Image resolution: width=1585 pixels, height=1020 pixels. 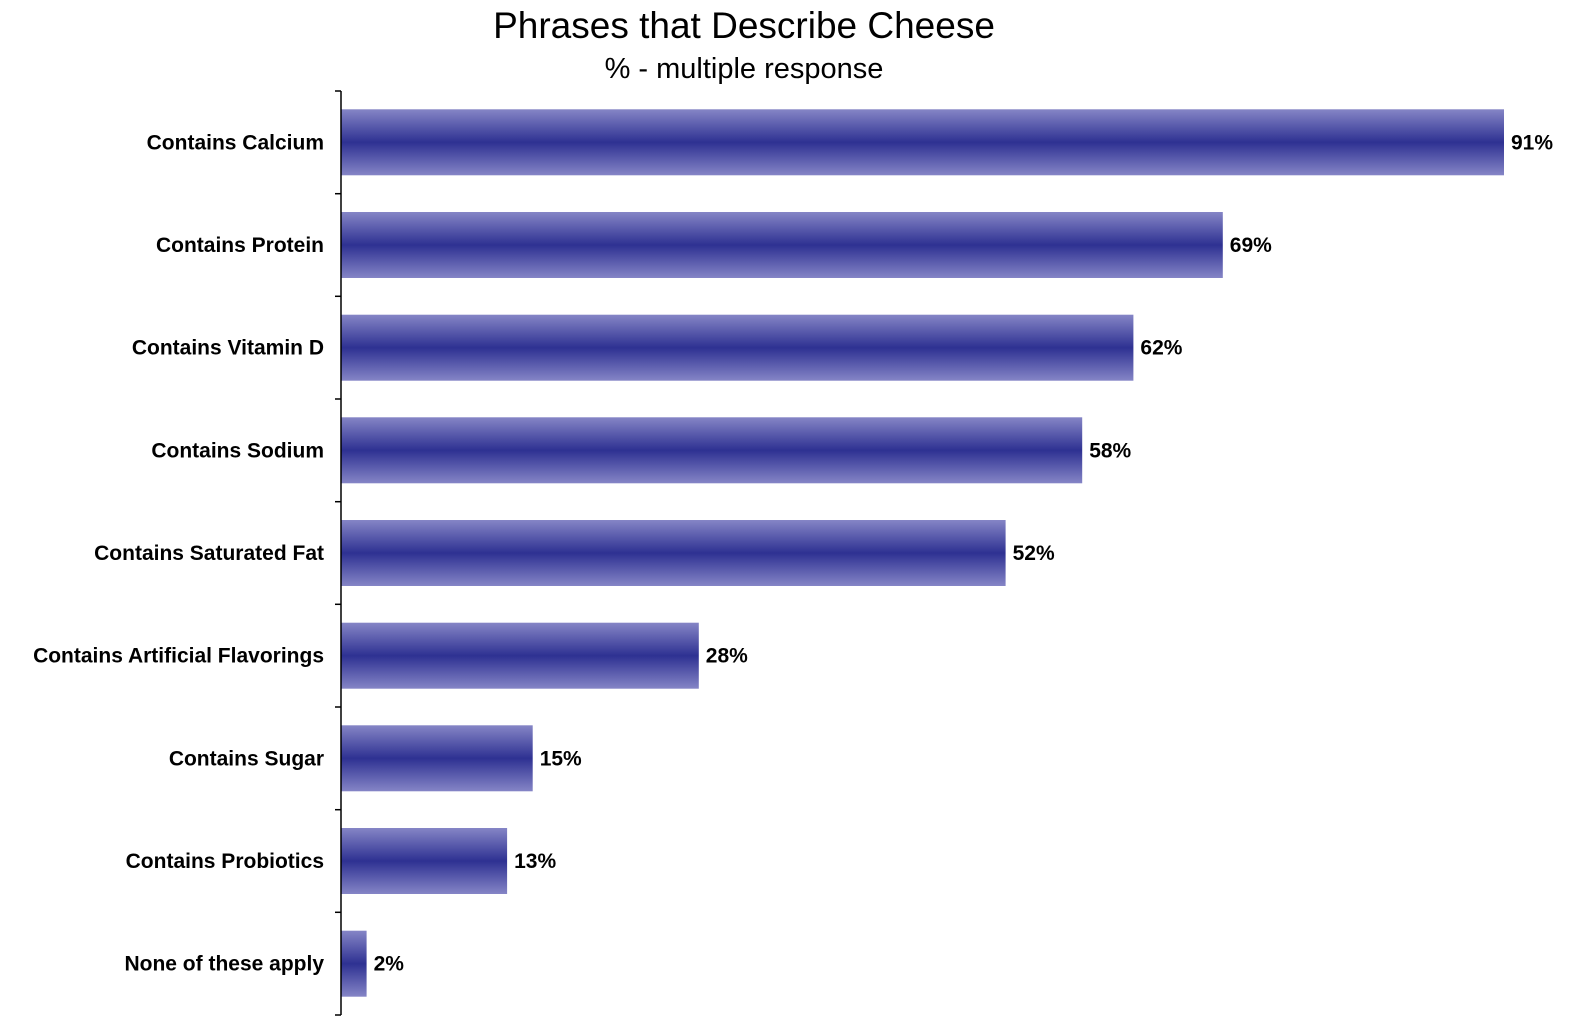 I want to click on data-label: 28%, so click(x=727, y=656).